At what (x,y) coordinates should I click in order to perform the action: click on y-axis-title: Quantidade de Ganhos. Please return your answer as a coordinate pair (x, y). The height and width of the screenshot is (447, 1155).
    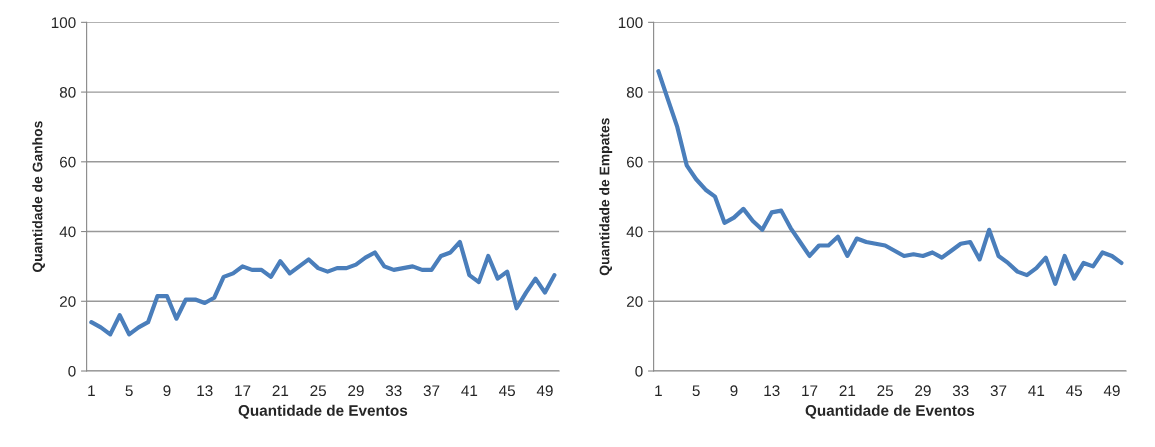
    Looking at the image, I should click on (39, 197).